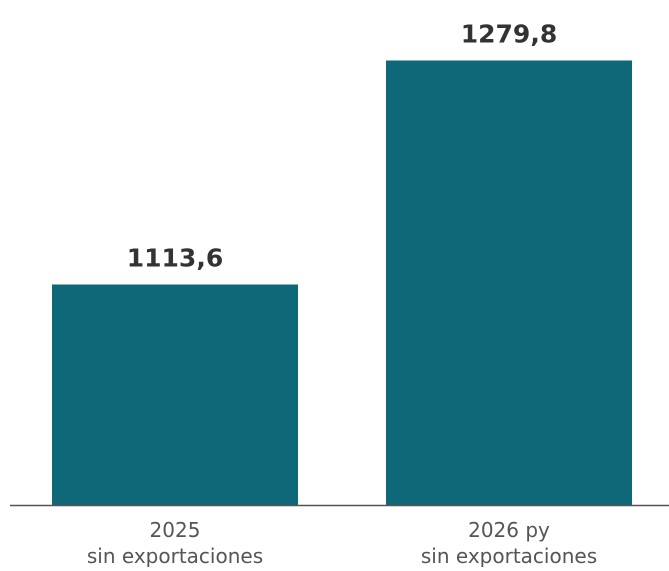 The height and width of the screenshot is (571, 669). I want to click on category-label-1-line-2: sin exportaciones, so click(175, 555).